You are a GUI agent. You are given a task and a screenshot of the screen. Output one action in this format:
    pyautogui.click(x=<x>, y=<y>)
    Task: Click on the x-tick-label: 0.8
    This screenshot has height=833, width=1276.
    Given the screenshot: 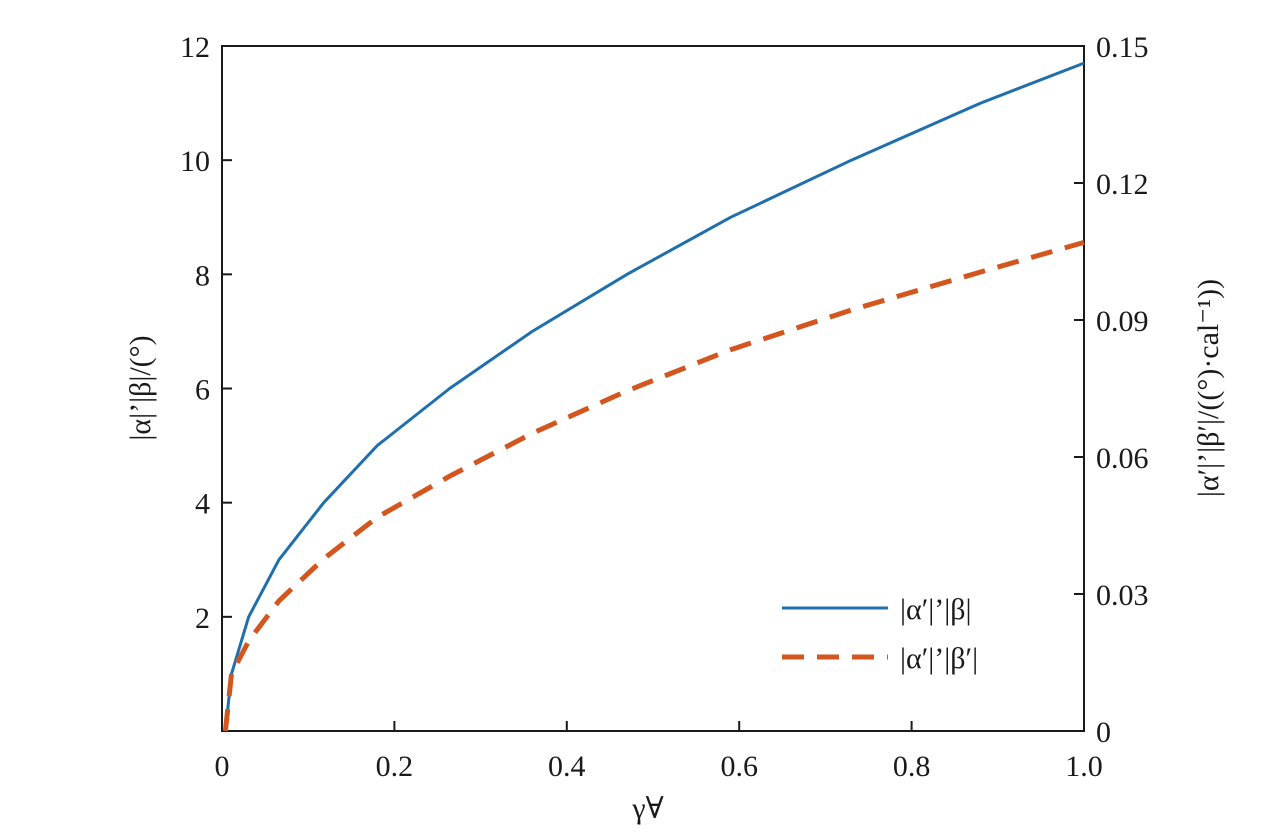 What is the action you would take?
    pyautogui.click(x=912, y=766)
    